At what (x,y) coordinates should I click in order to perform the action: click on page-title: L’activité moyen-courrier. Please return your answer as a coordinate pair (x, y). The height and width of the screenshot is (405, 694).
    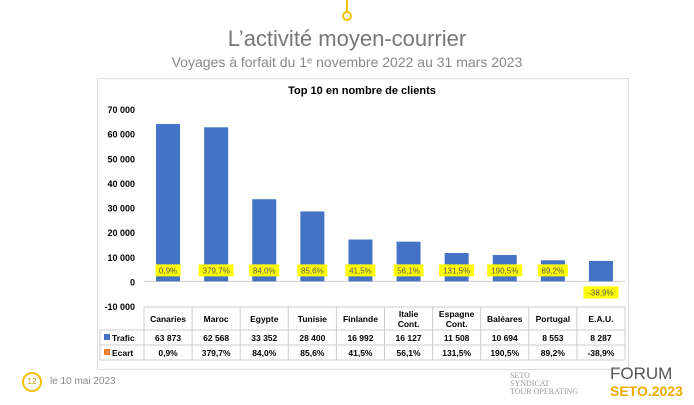
    Looking at the image, I should click on (347, 38).